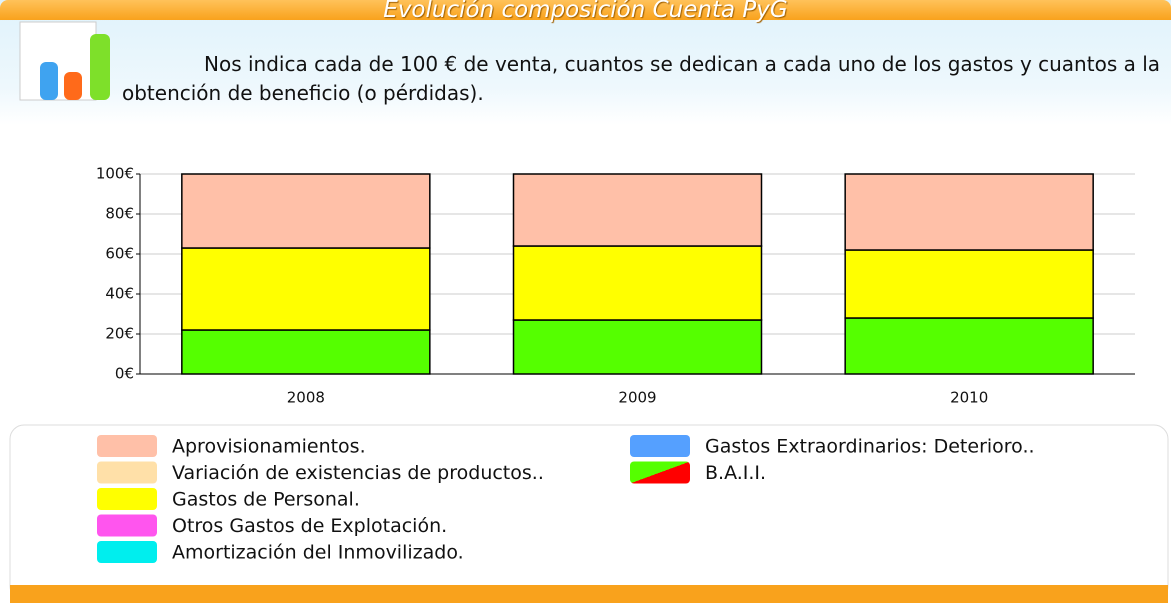 The height and width of the screenshot is (603, 1171). Describe the element at coordinates (124, 374) in the screenshot. I see `y-tick-label: 0€` at that location.